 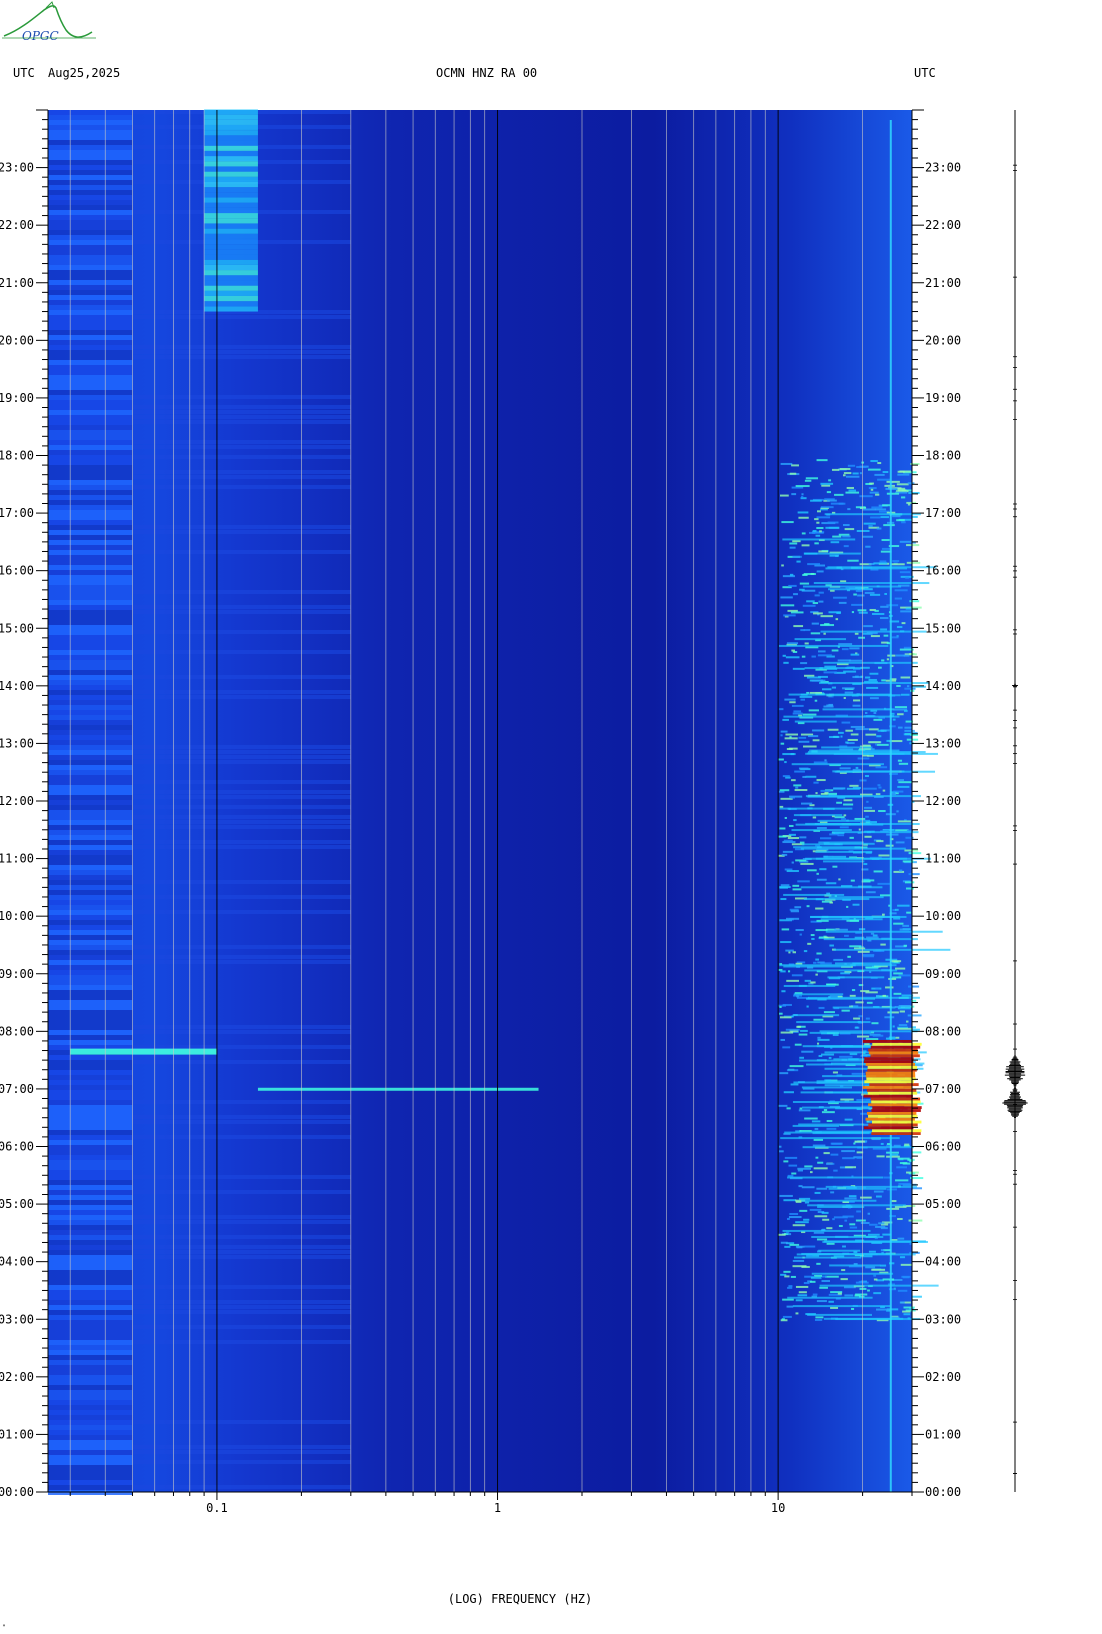 I want to click on y-tick-label-left: 15:00, so click(x=17, y=628).